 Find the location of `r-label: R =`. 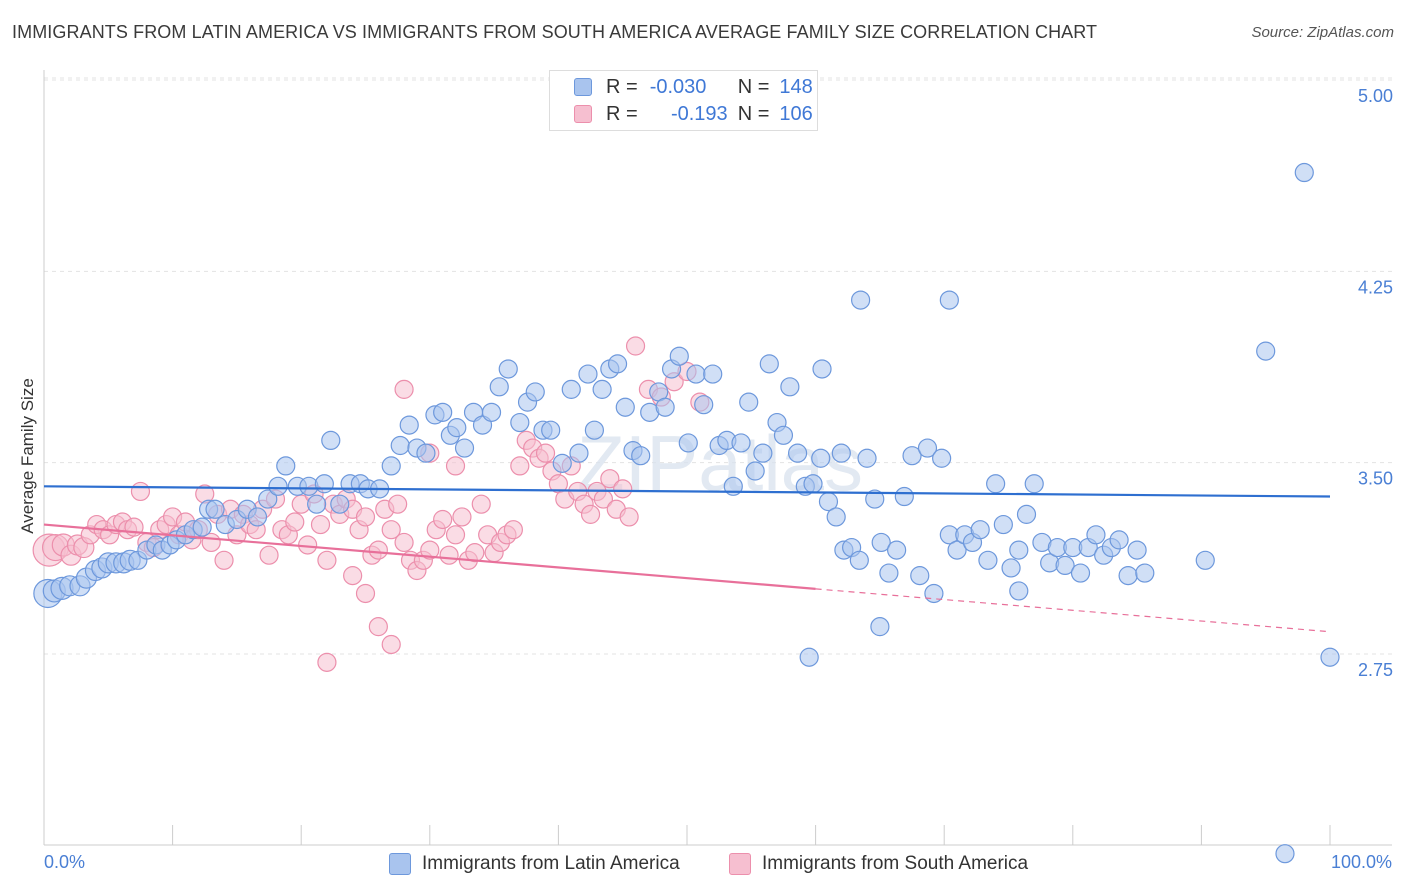

r-label: R = is located at coordinates (622, 86).